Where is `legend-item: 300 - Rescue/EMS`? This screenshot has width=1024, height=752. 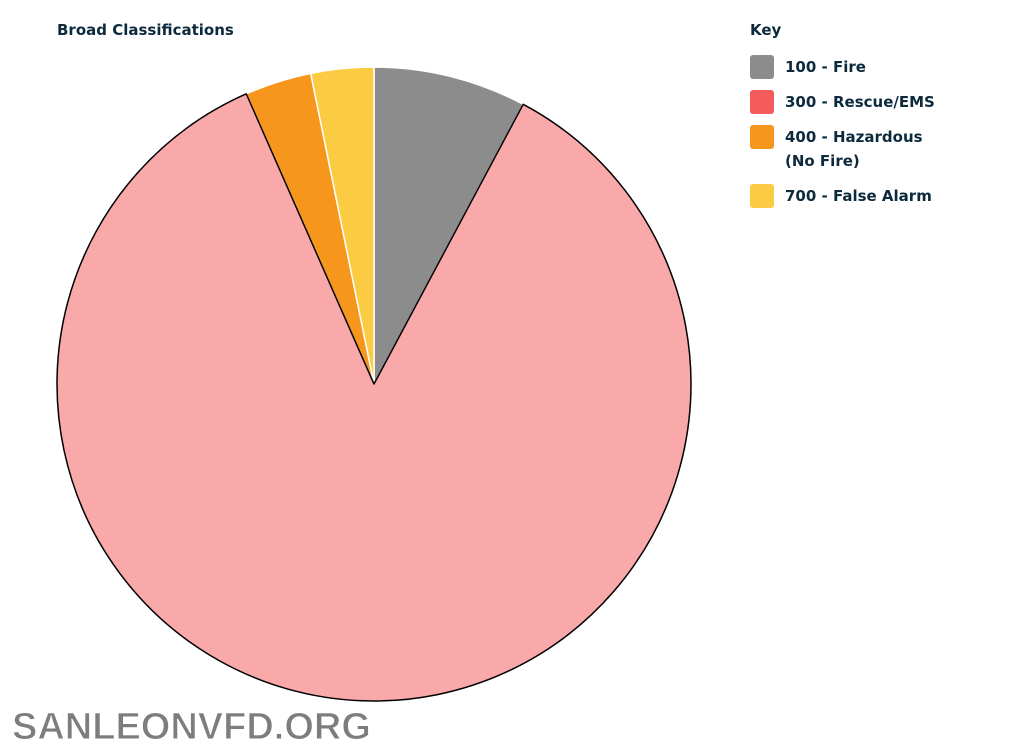 legend-item: 300 - Rescue/EMS is located at coordinates (860, 102).